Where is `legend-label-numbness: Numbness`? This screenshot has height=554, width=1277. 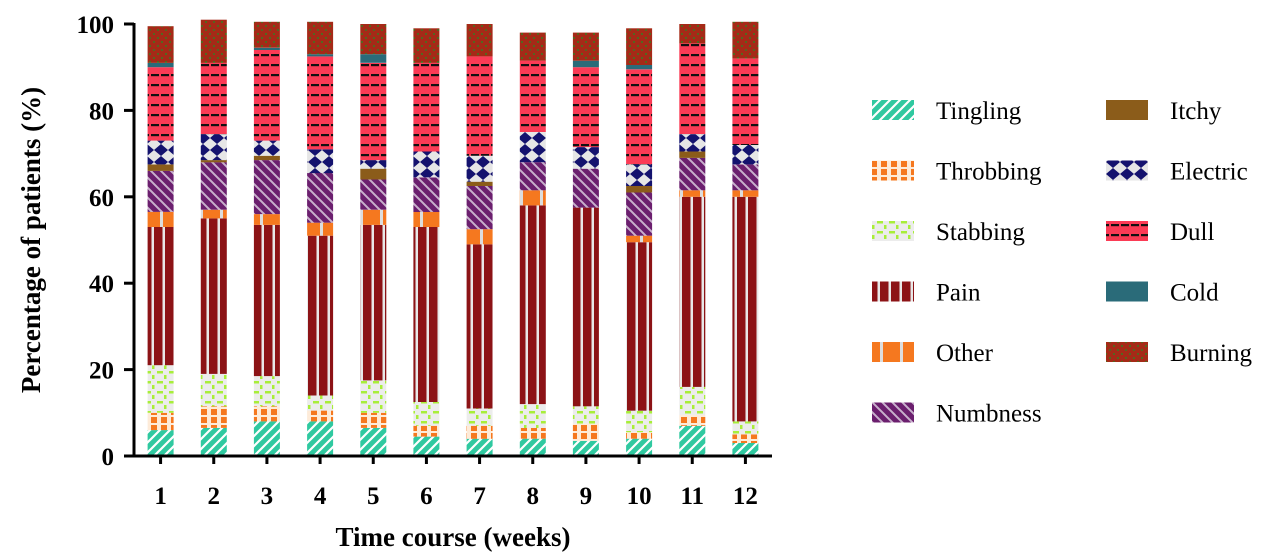 legend-label-numbness: Numbness is located at coordinates (989, 414).